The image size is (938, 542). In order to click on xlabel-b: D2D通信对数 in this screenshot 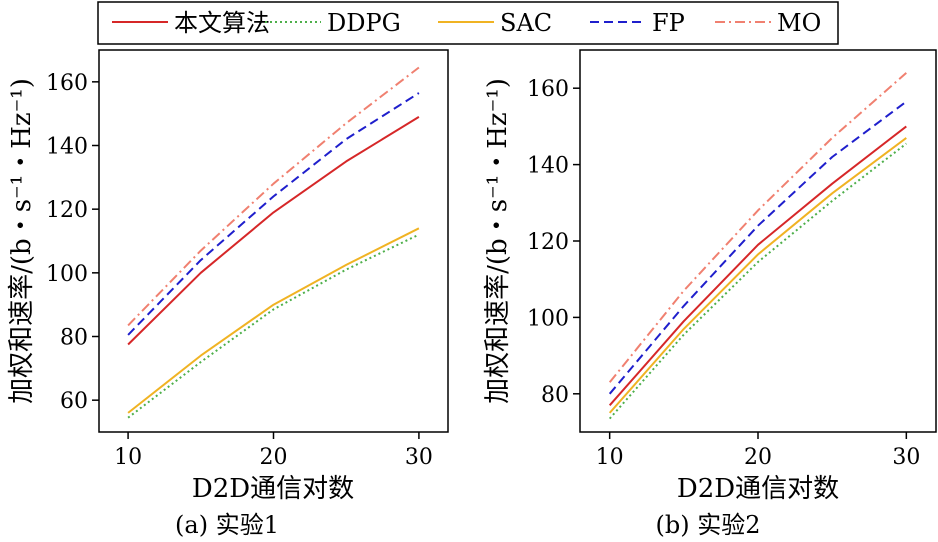, I will do `click(758, 489)`.